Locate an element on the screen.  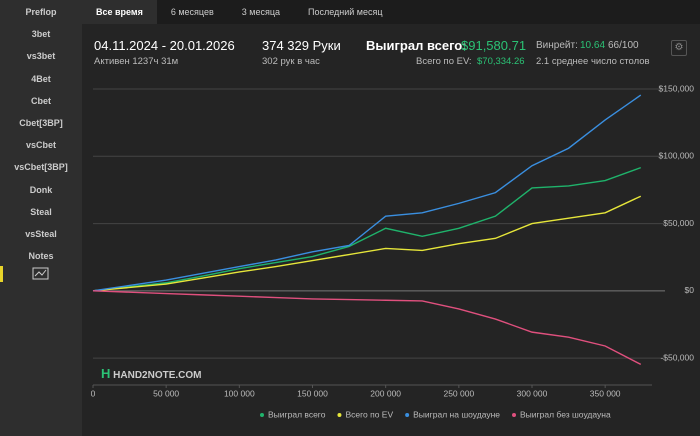
tab: 3 месяца is located at coordinates (260, 12).